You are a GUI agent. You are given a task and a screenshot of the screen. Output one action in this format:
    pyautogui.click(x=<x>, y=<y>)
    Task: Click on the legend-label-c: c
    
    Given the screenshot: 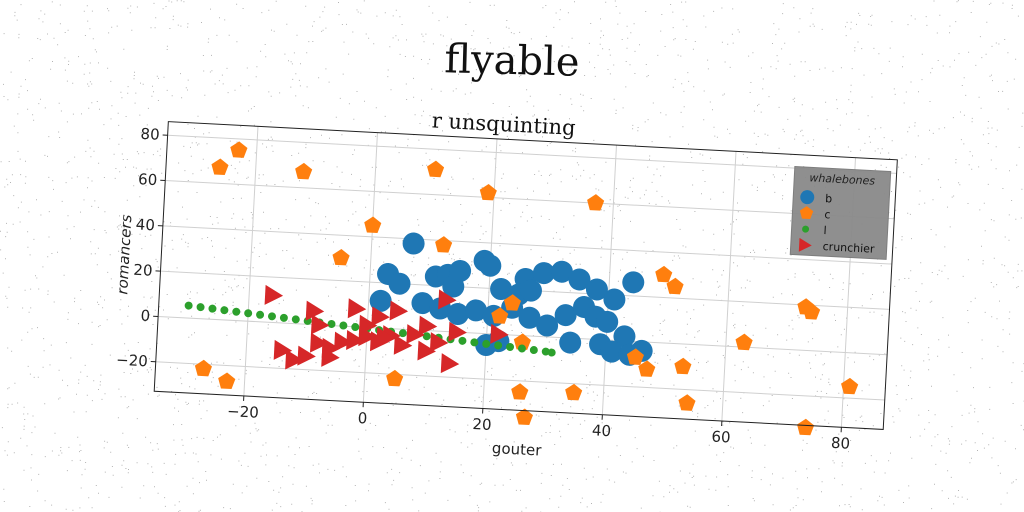 What is the action you would take?
    pyautogui.click(x=827, y=214)
    